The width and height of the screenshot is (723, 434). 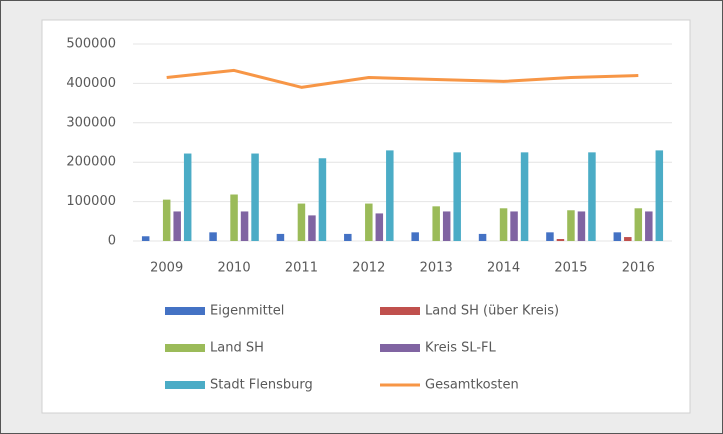 I want to click on y-tick-label: 500000, so click(x=91, y=44).